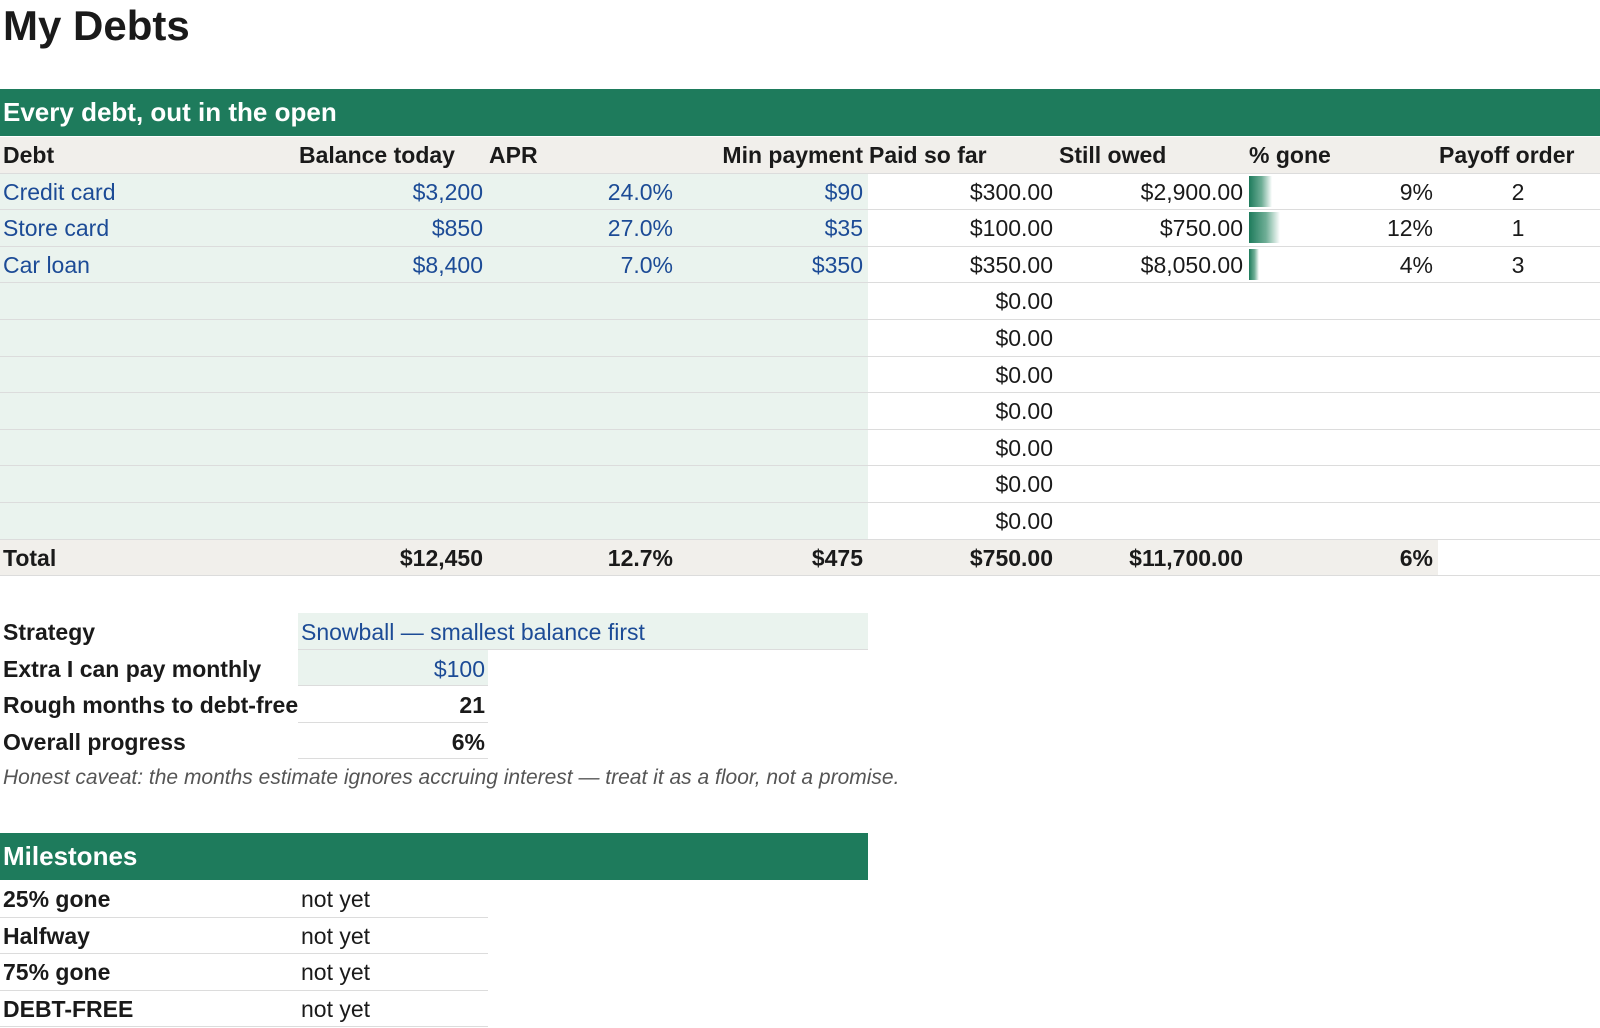 This screenshot has width=1600, height=1028. Describe the element at coordinates (94, 741) in the screenshot. I see `progress-label: Overall progress` at that location.